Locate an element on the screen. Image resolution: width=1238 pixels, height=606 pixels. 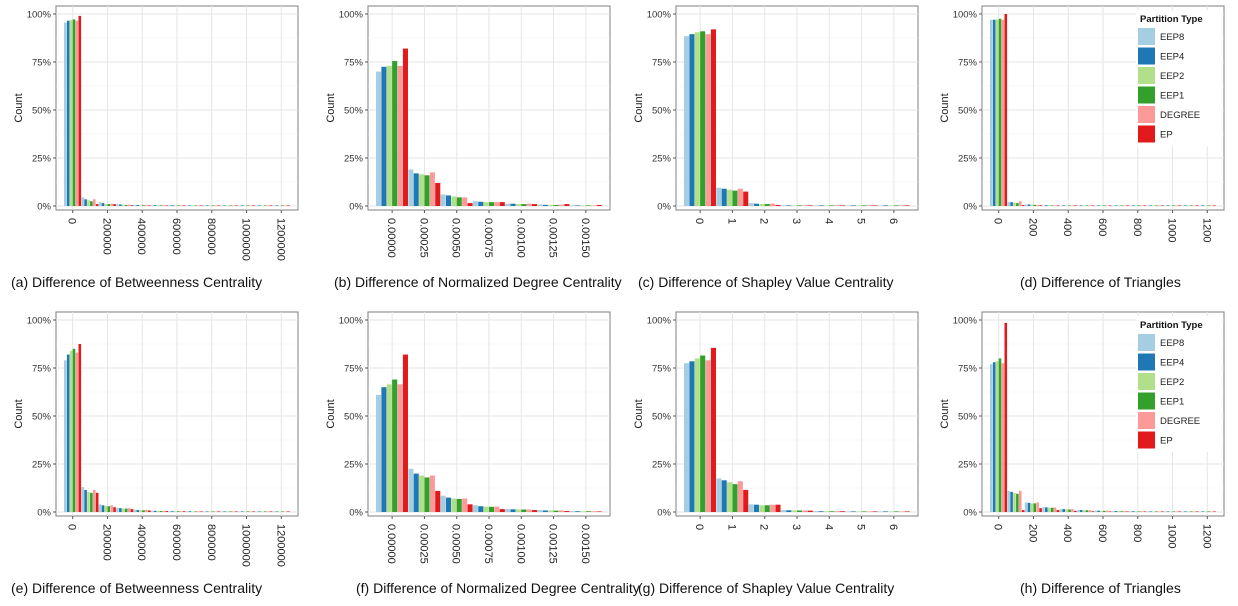
legend-key-eep4 is located at coordinates (1146, 362).